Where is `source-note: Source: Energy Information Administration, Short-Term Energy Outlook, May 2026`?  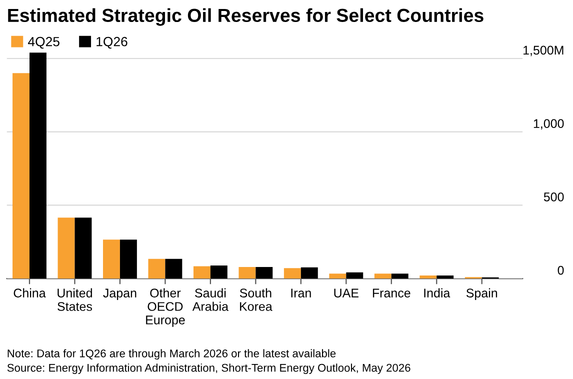 source-note: Source: Energy Information Administration, Short-Term Energy Outlook, May 2026 is located at coordinates (208, 369).